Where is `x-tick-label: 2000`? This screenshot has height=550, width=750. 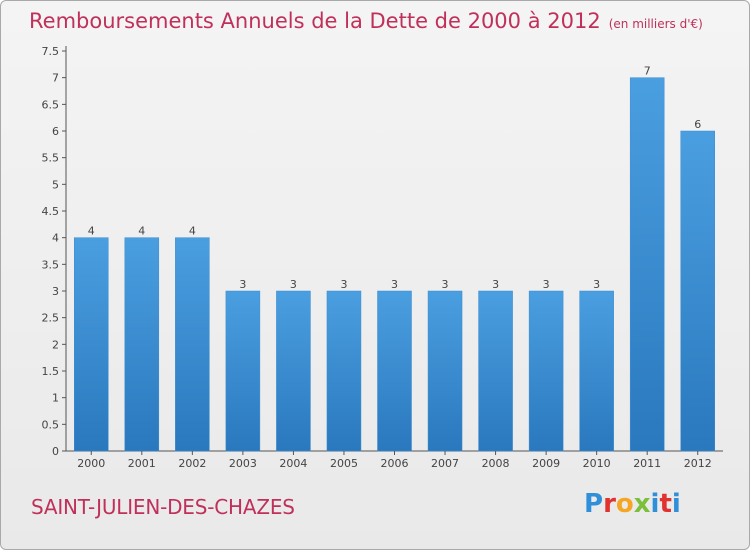 x-tick-label: 2000 is located at coordinates (91, 463).